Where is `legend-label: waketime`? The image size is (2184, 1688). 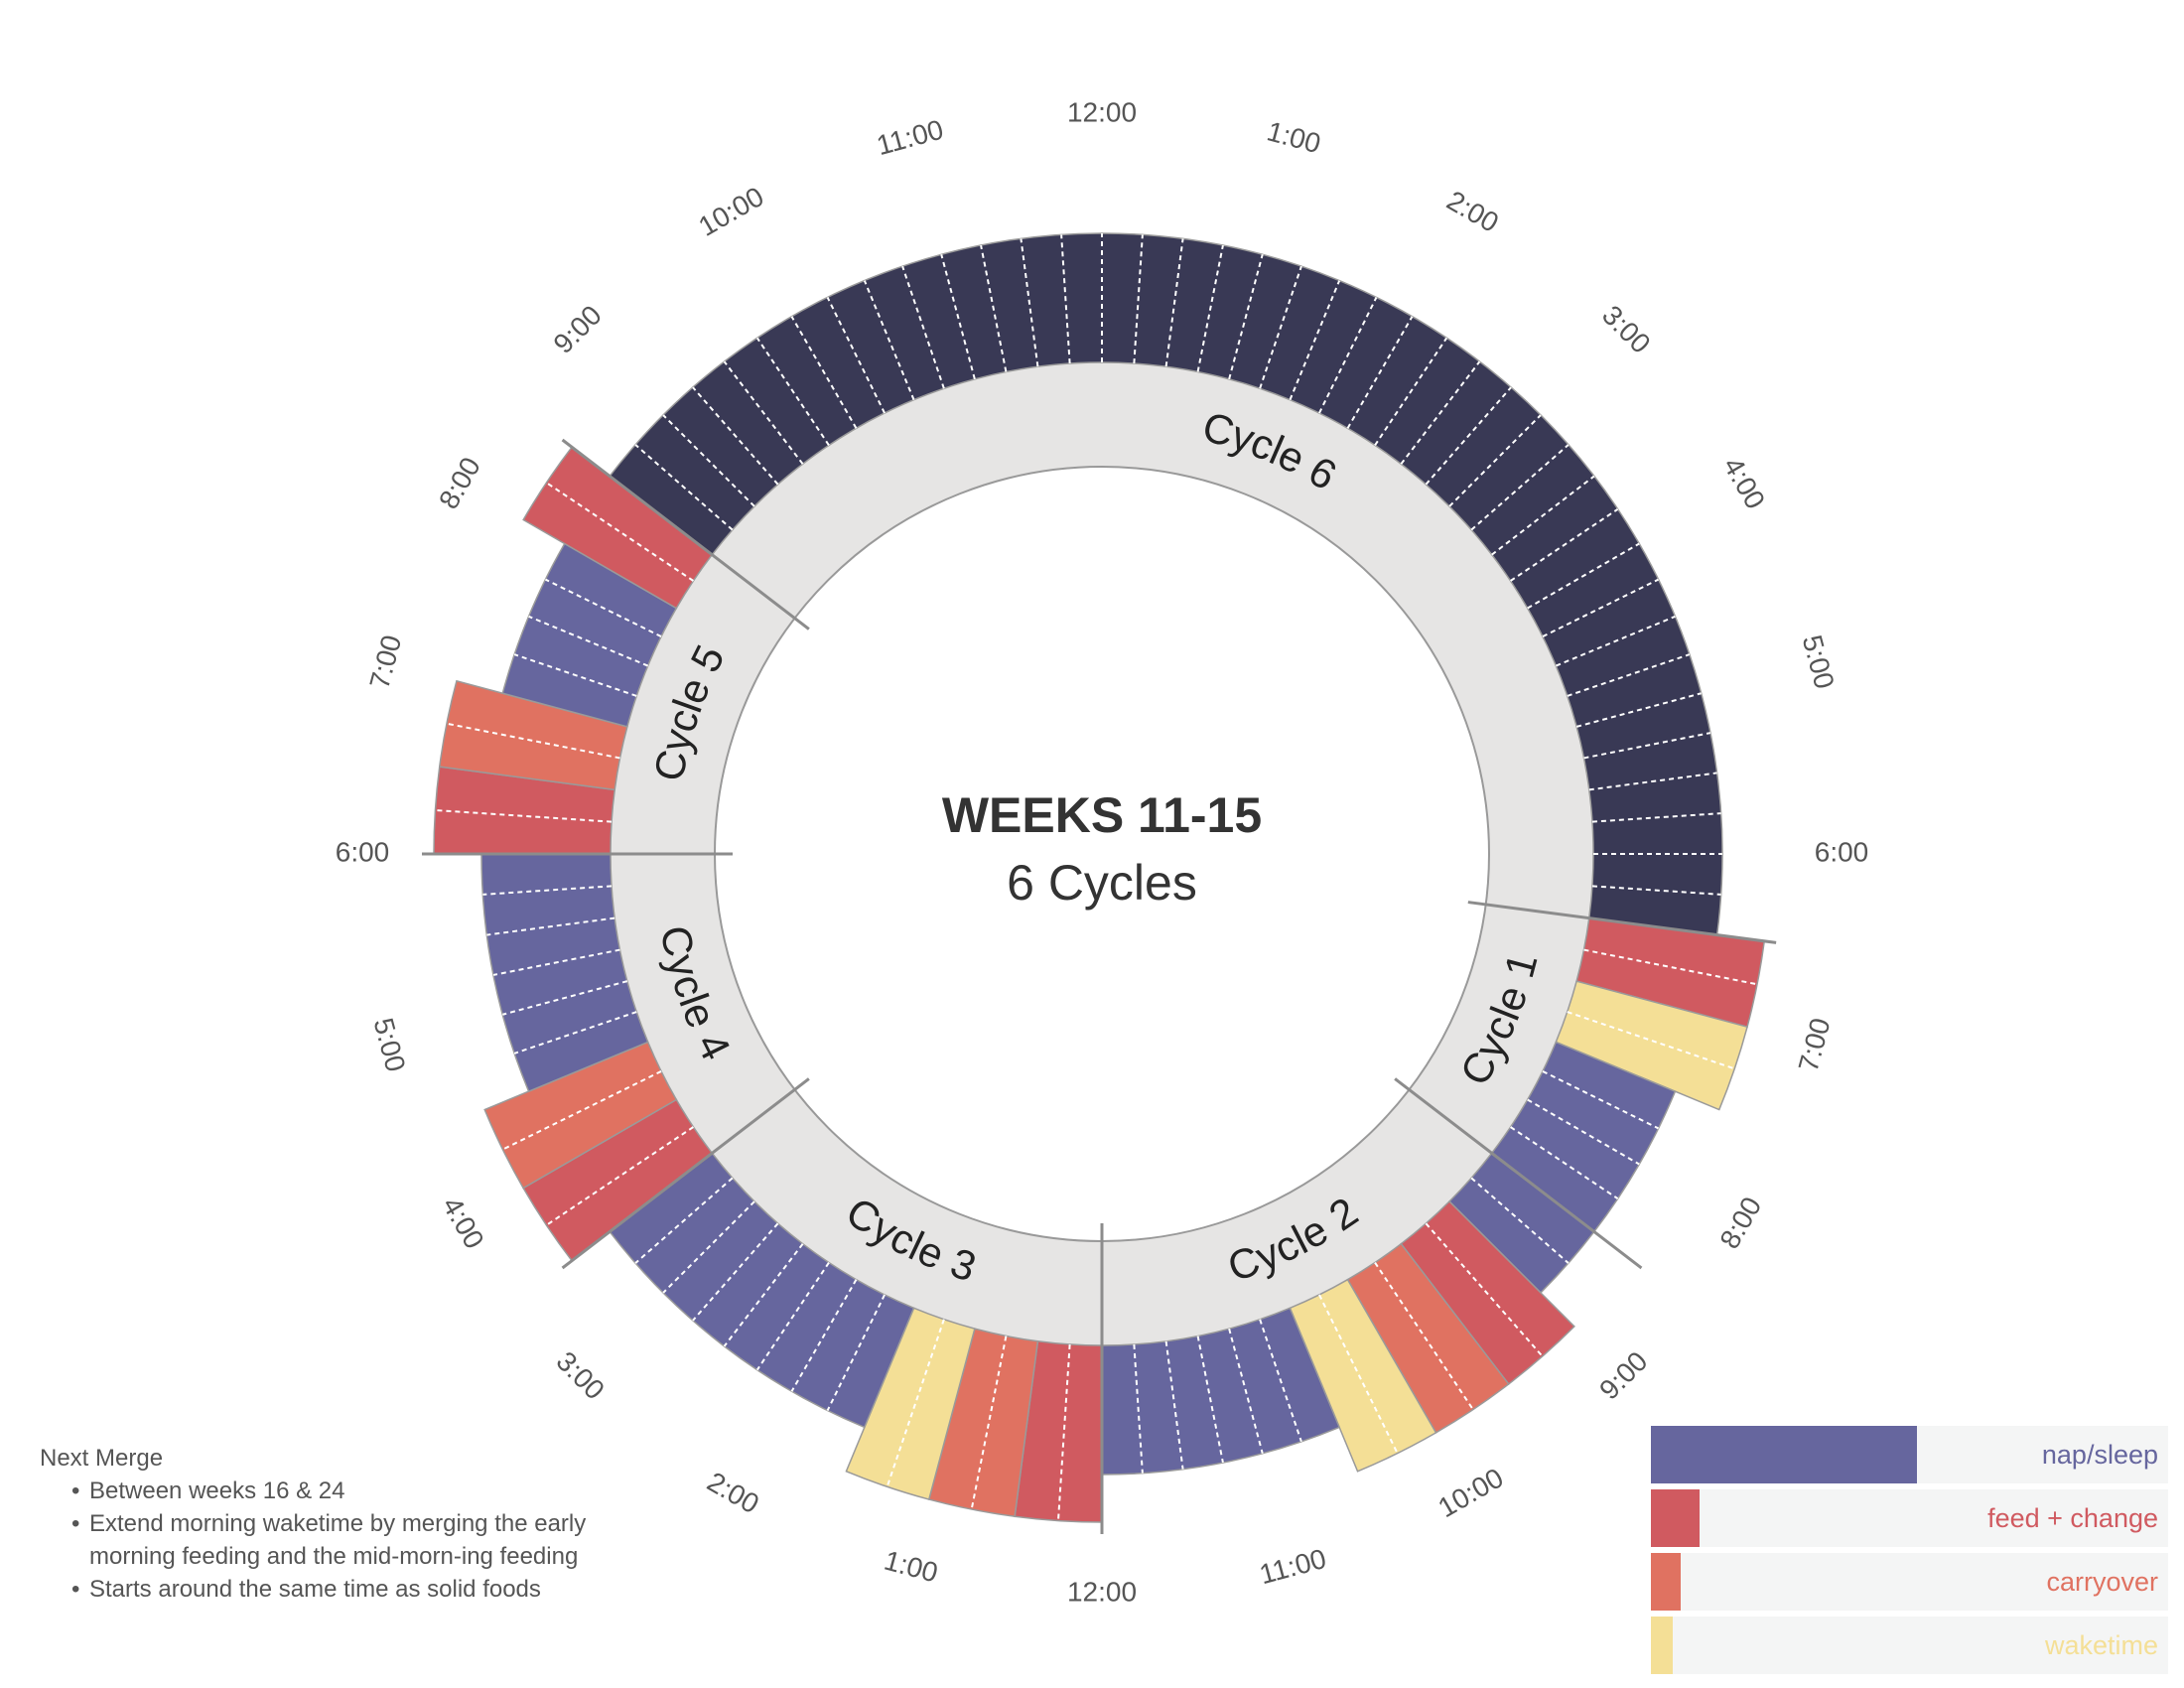 legend-label: waketime is located at coordinates (2101, 1645).